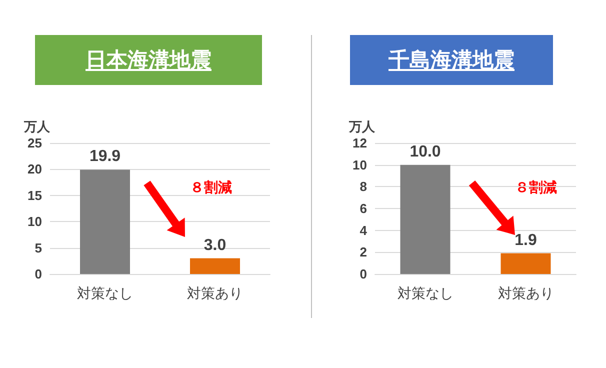 The image size is (606, 368). I want to click on annotation: ８割減, so click(211, 187).